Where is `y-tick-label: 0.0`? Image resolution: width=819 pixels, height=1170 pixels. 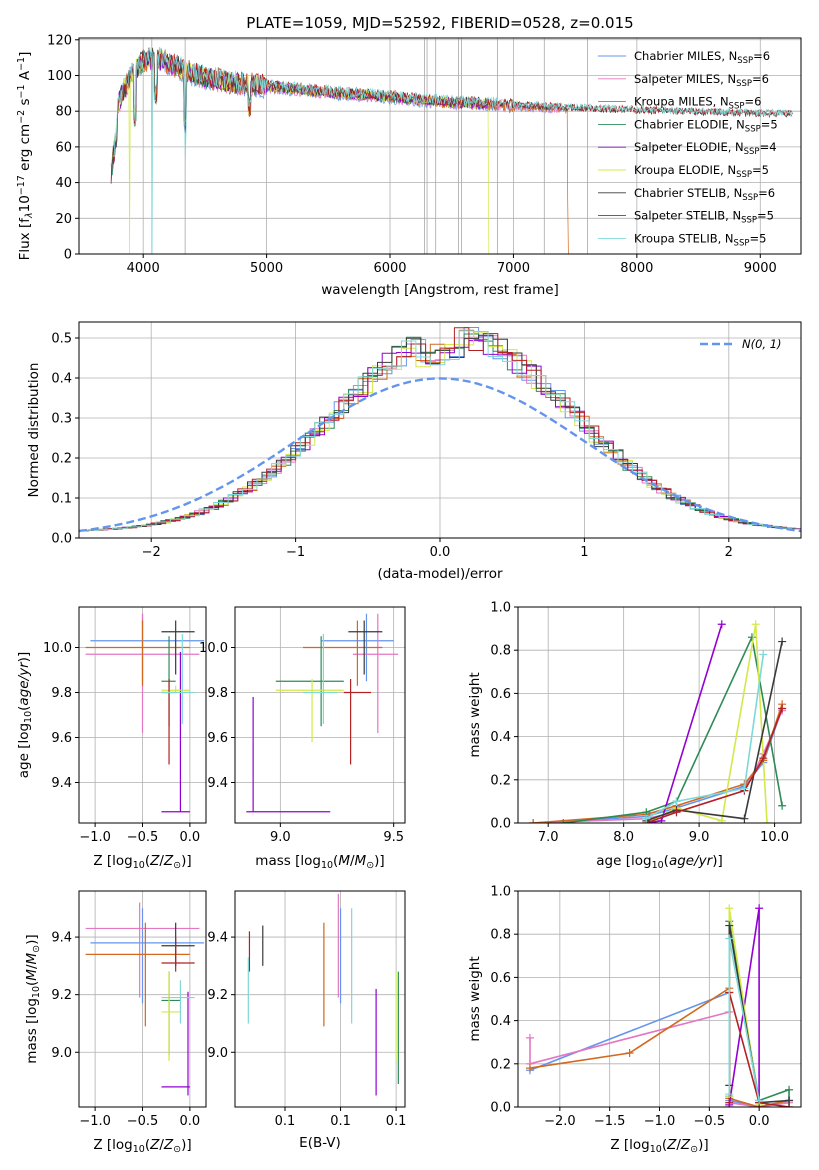 y-tick-label: 0.0 is located at coordinates (500, 1108).